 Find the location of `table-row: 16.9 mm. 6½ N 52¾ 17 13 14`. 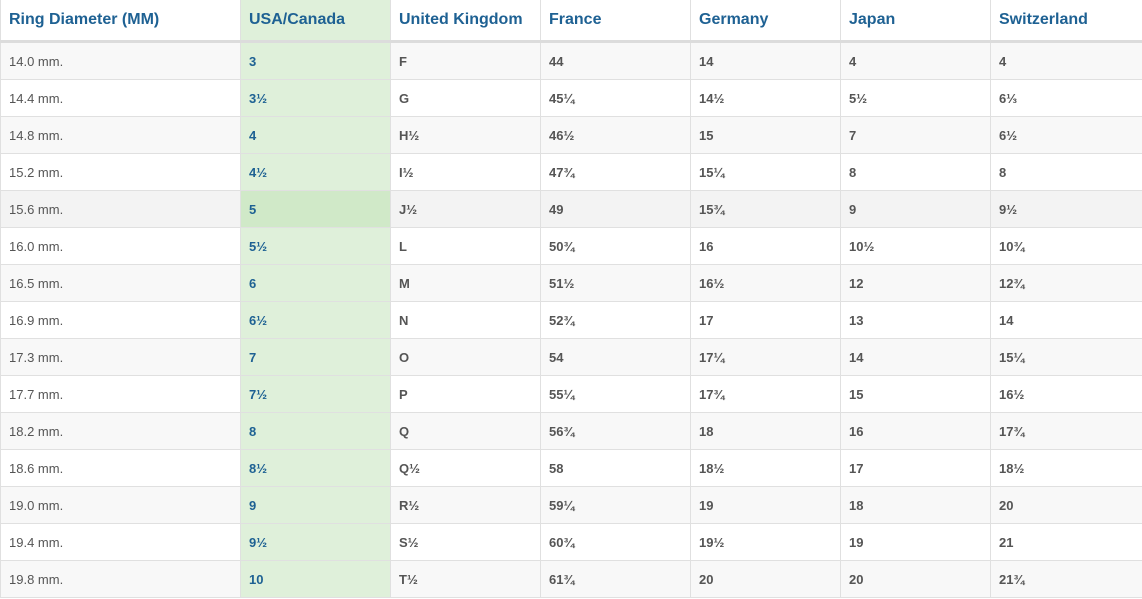

table-row: 16.9 mm. 6½ N 52¾ 17 13 14 is located at coordinates (571, 320).